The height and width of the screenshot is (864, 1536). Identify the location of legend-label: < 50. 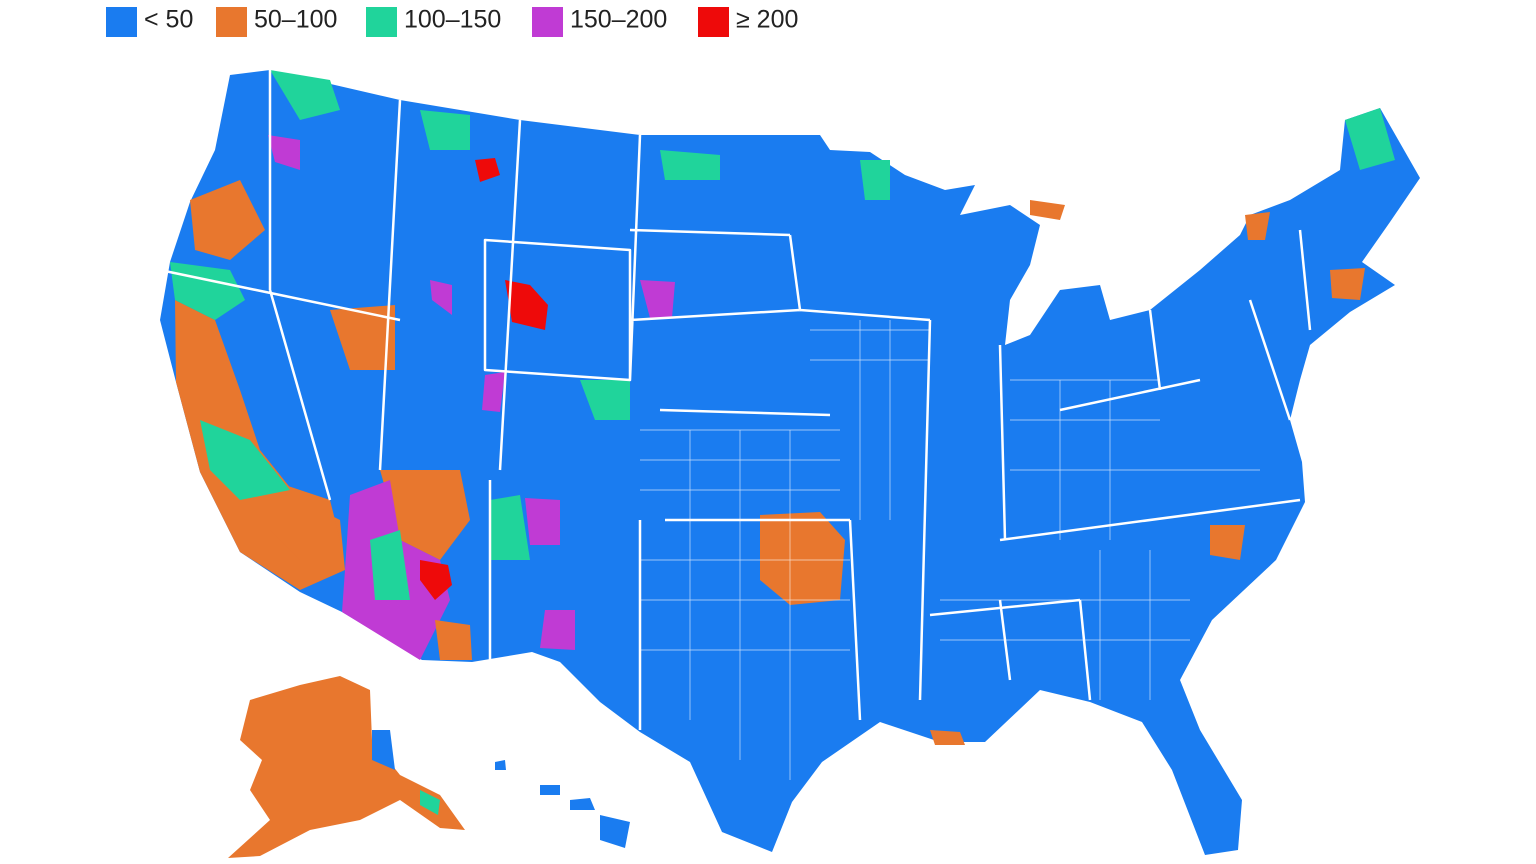
(168, 20).